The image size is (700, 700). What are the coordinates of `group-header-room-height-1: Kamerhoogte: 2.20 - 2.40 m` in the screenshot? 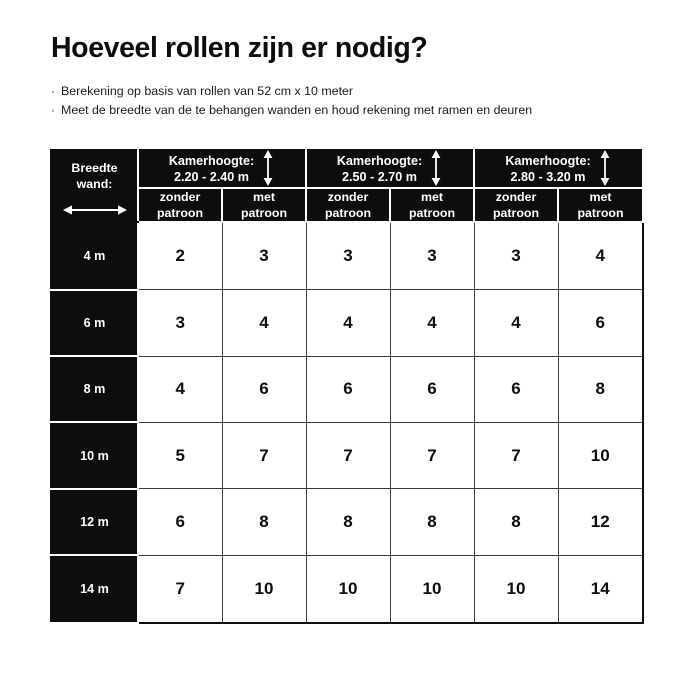 It's located at (222, 169).